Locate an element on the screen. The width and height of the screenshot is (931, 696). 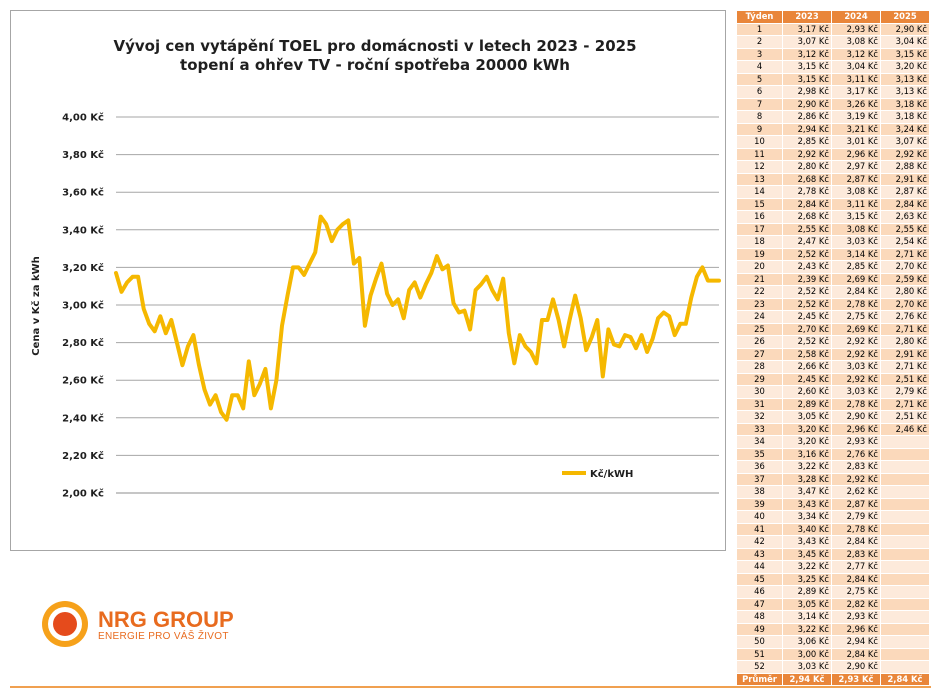
legend: Kč/kWH is located at coordinates (597, 474).